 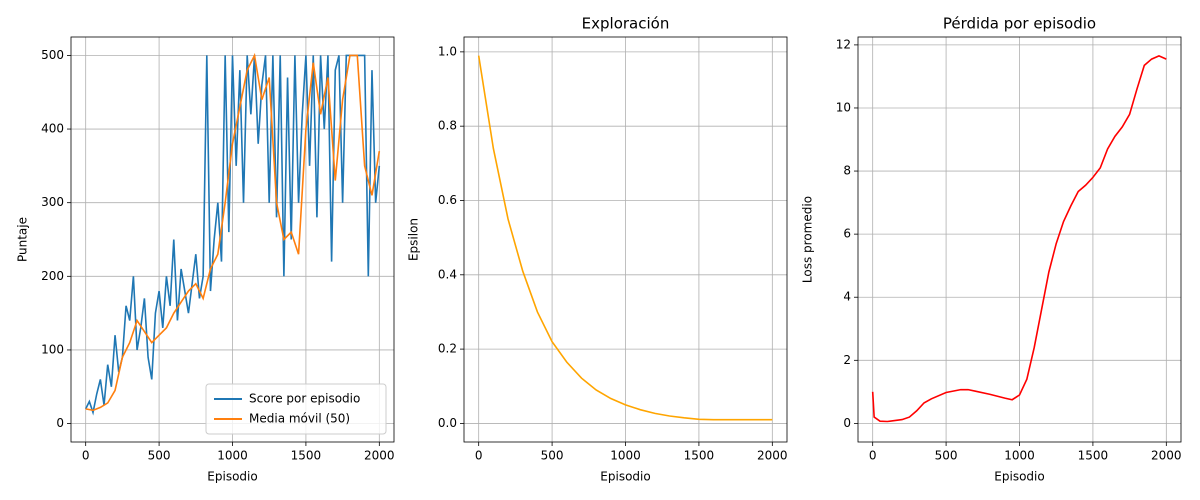 I want to click on chart-title: Exploración, so click(x=626, y=24).